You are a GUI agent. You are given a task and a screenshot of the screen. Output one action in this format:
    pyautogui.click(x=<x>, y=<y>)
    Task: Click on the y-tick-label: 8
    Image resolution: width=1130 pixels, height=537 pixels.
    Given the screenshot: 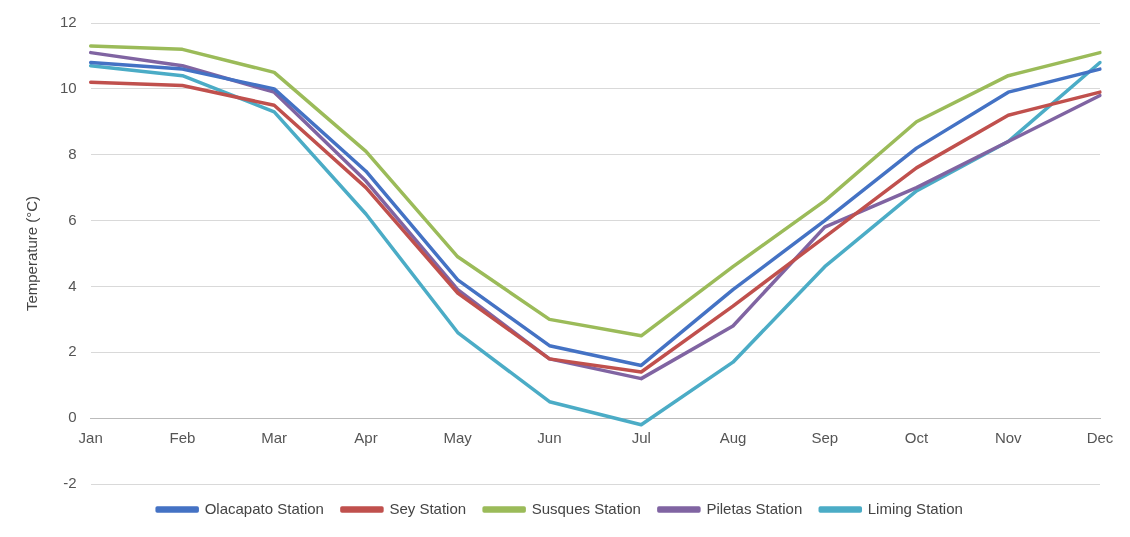 What is the action you would take?
    pyautogui.click(x=72, y=153)
    